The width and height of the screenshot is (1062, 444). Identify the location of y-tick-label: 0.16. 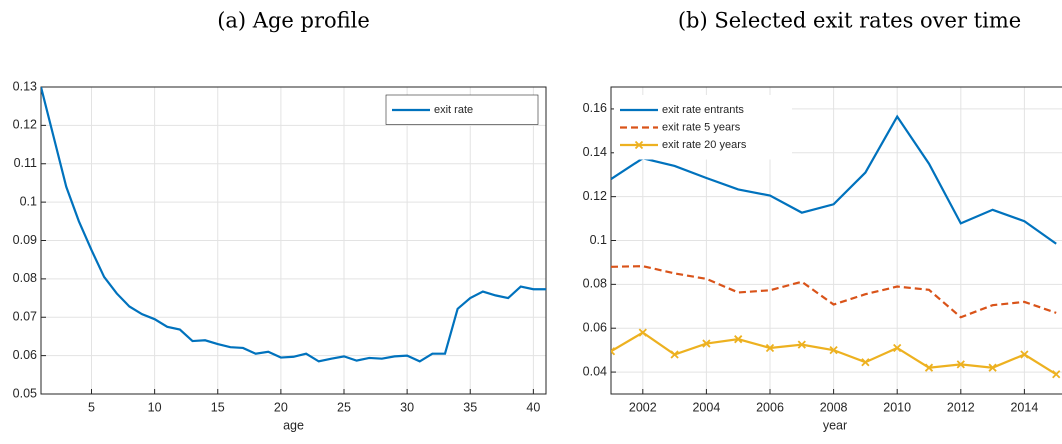
(595, 108).